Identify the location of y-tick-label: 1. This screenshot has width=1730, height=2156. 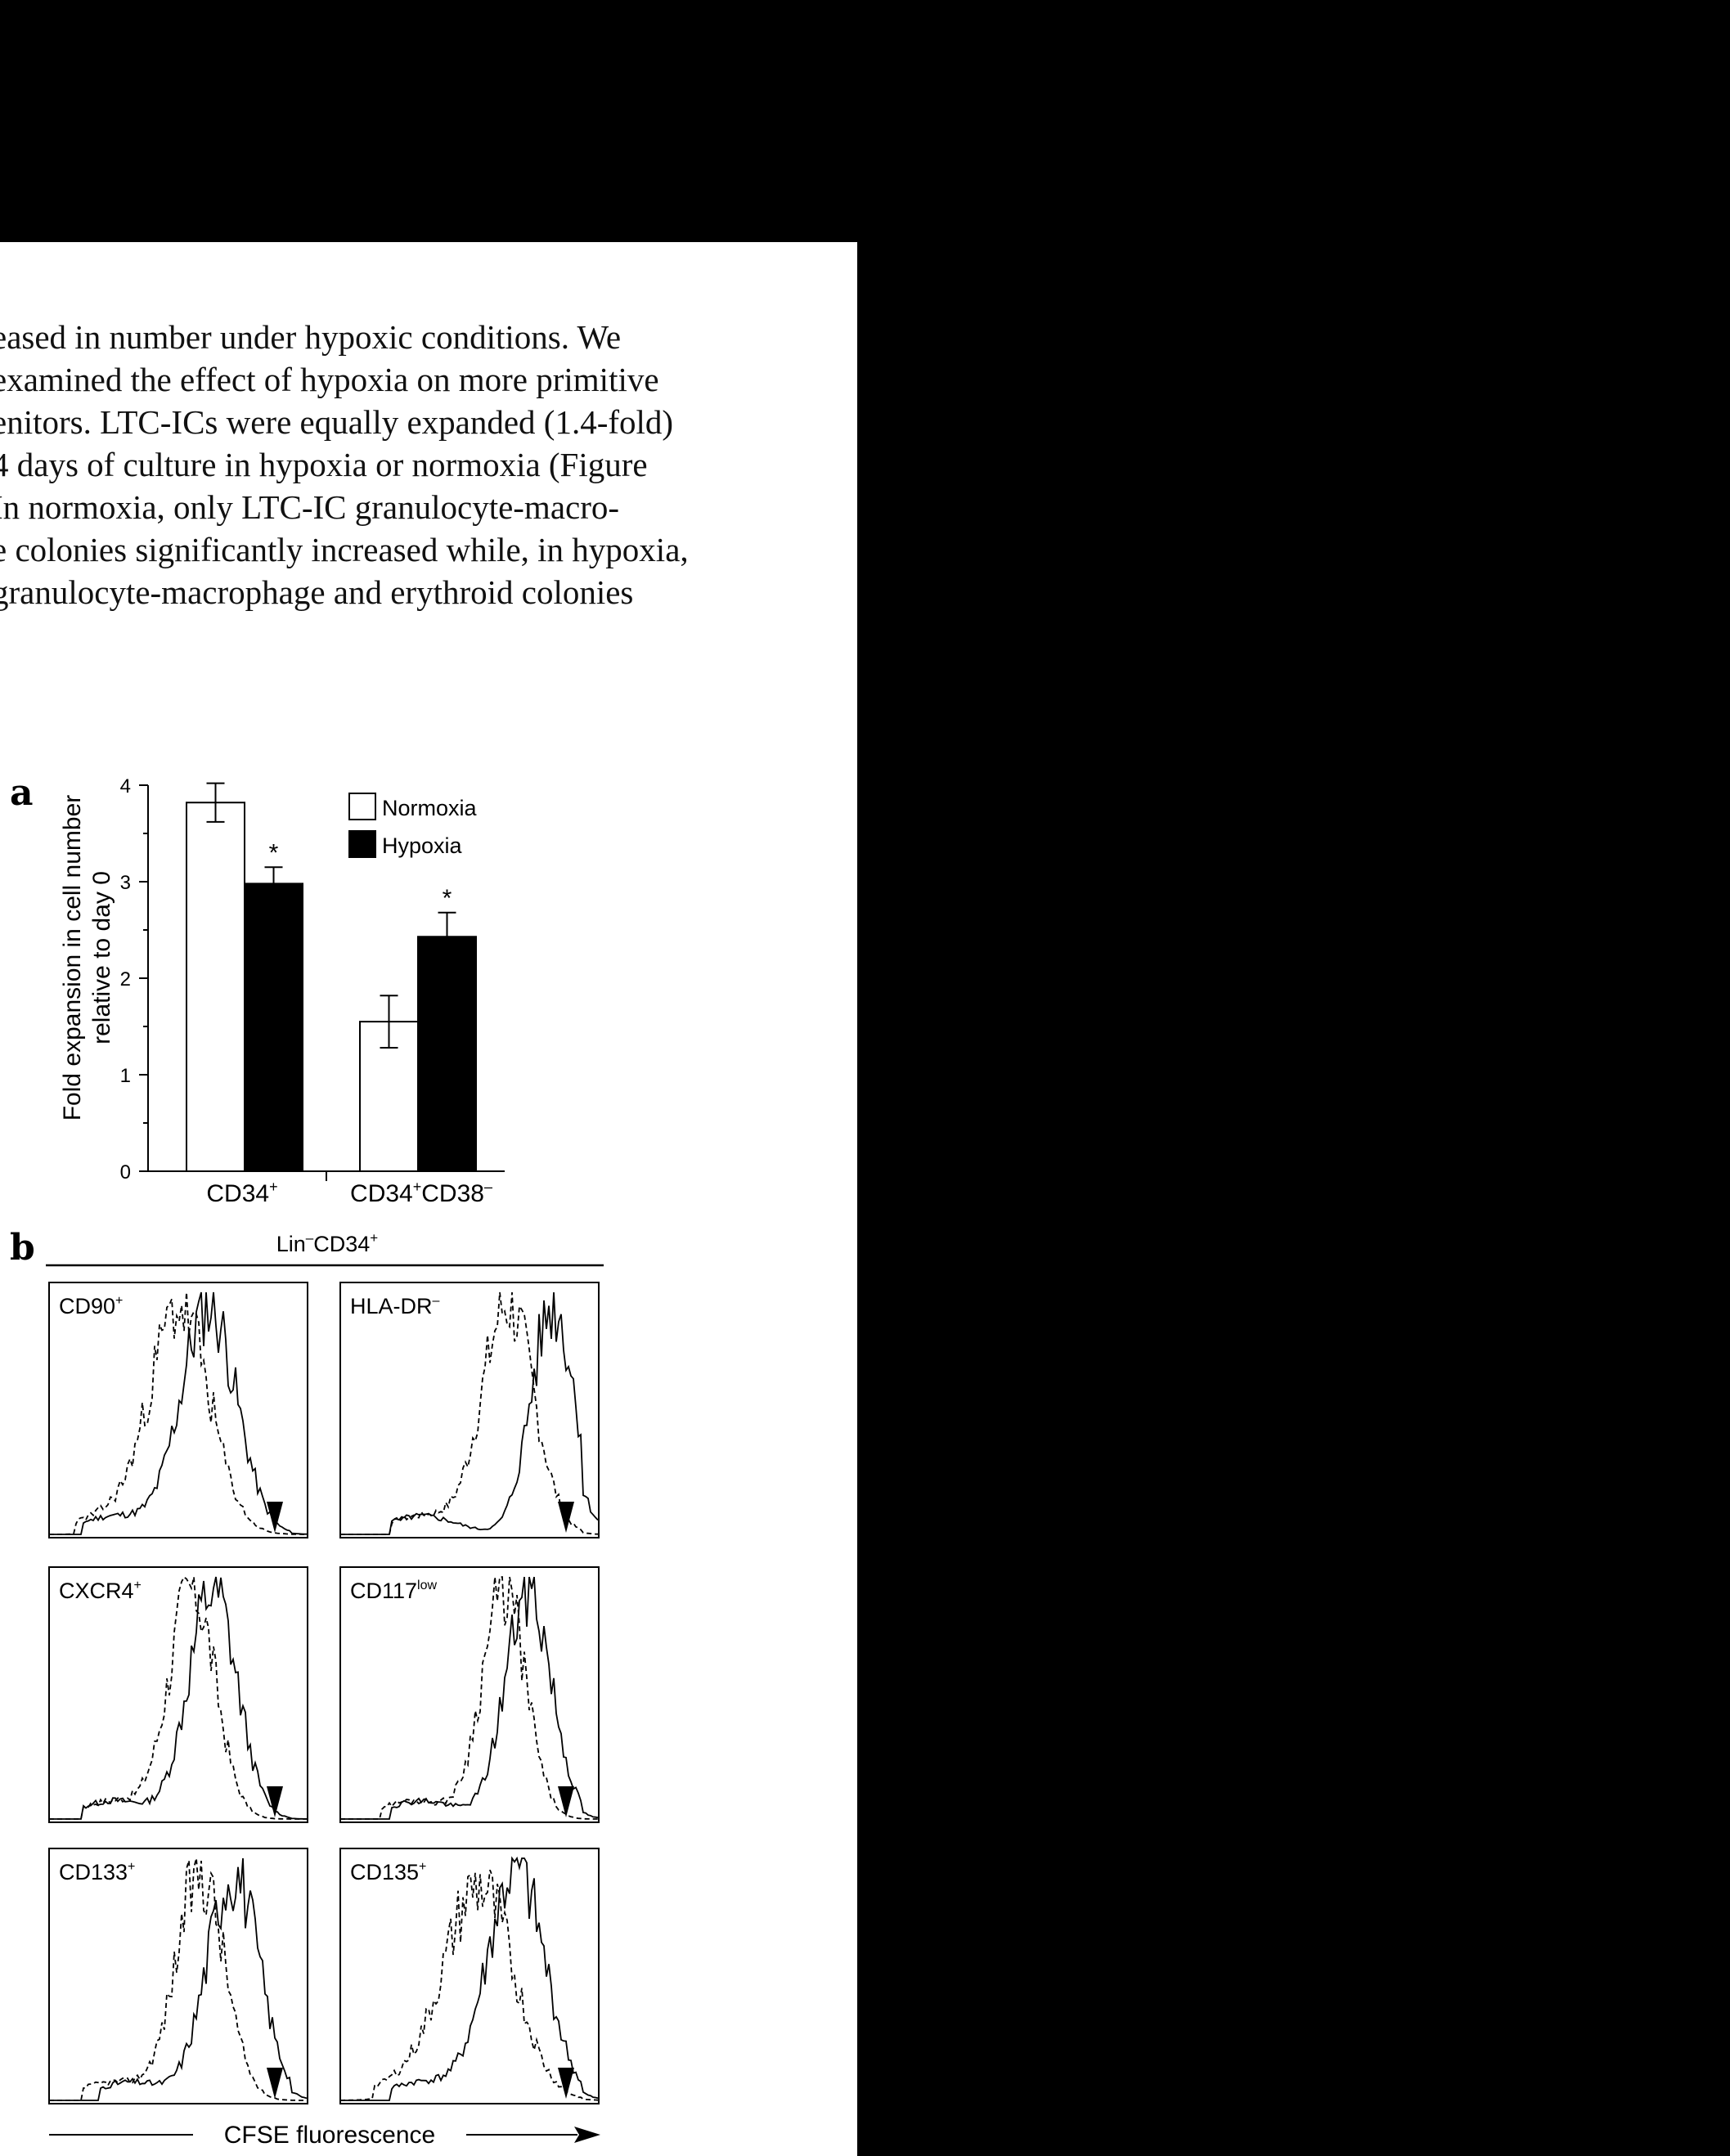
(125, 1076).